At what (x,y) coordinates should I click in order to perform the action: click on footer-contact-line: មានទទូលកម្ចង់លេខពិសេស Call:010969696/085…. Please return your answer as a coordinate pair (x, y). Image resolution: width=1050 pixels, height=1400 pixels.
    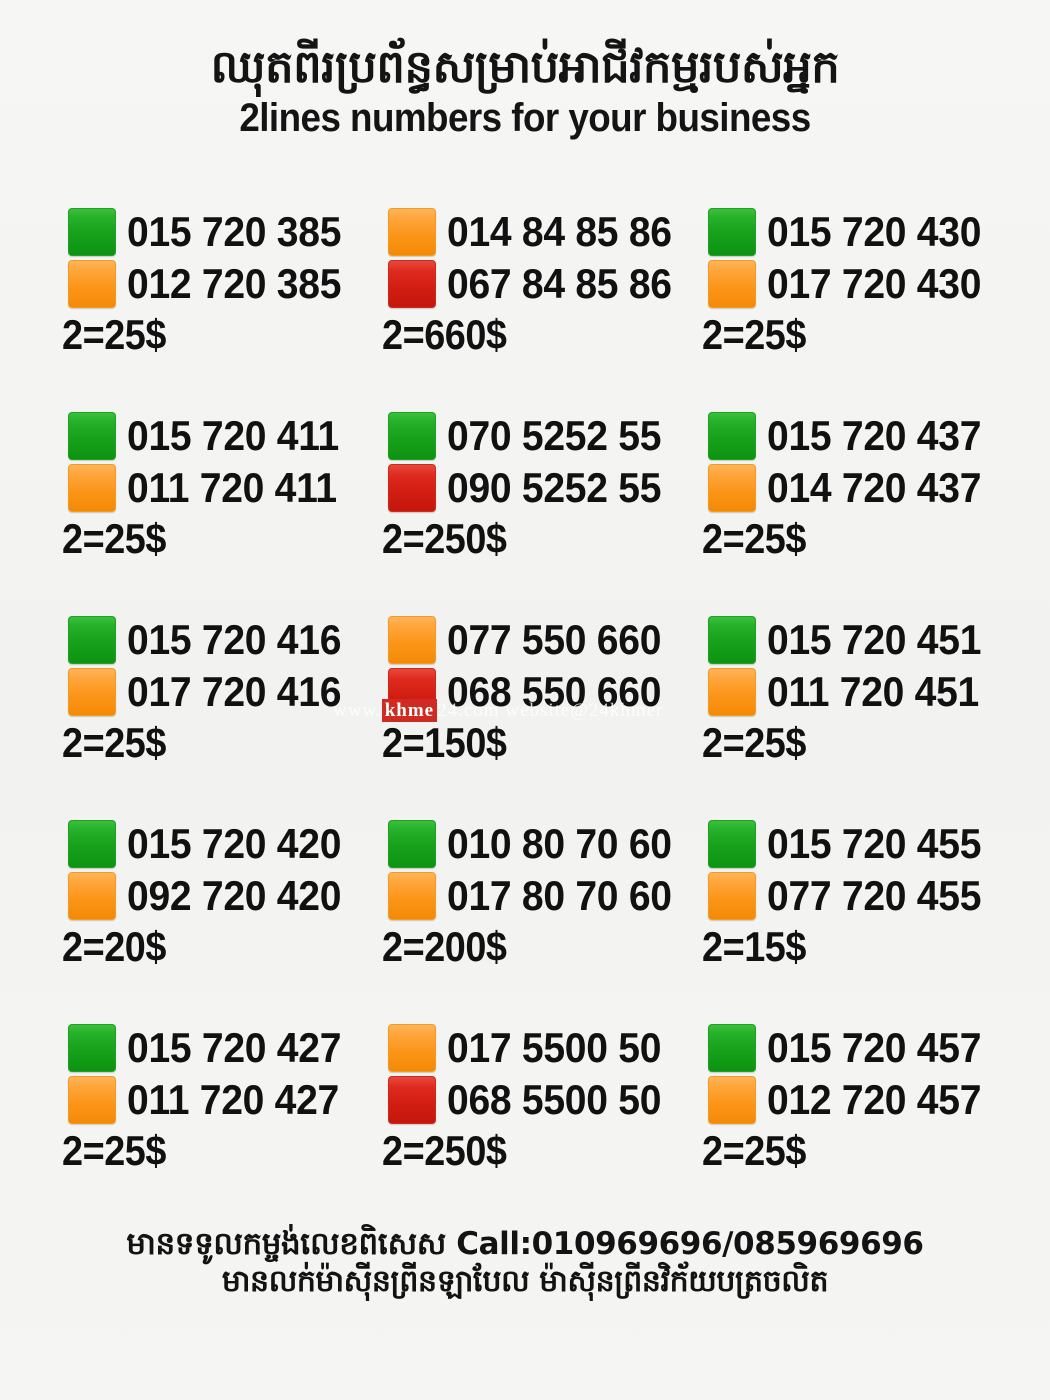
    Looking at the image, I should click on (525, 1244).